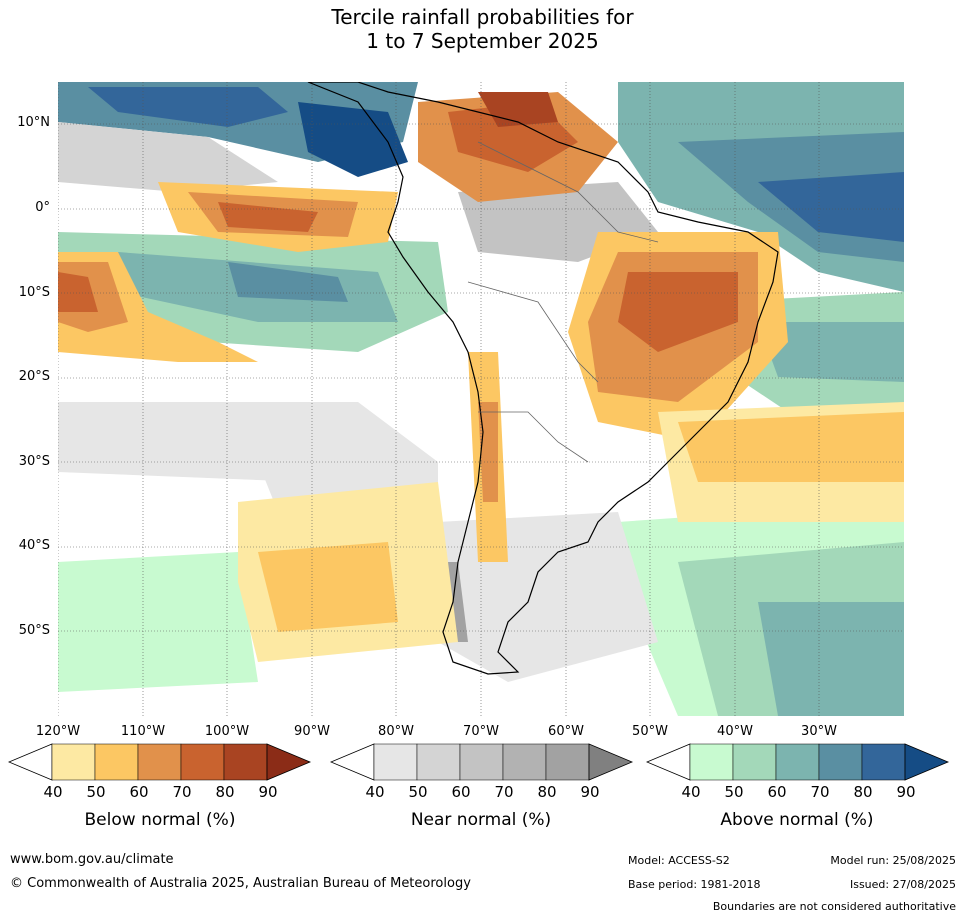 The image size is (965, 919). I want to click on colorbar-label-below: Below normal (%), so click(160, 820).